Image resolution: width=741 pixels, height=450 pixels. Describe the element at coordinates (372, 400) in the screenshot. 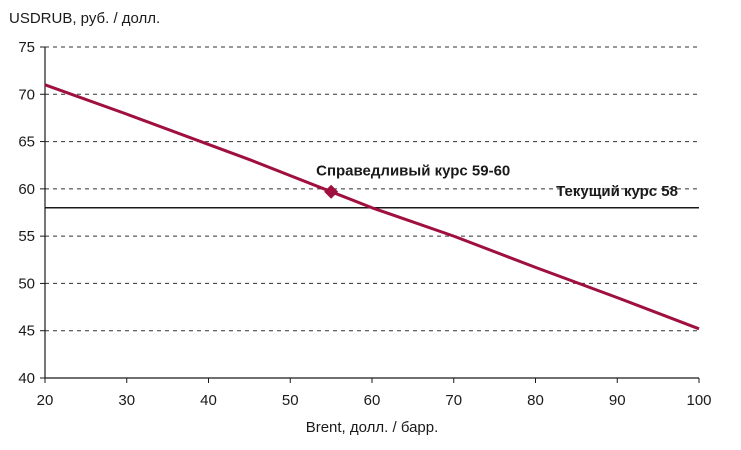

I see `x-tick-label: 60` at that location.